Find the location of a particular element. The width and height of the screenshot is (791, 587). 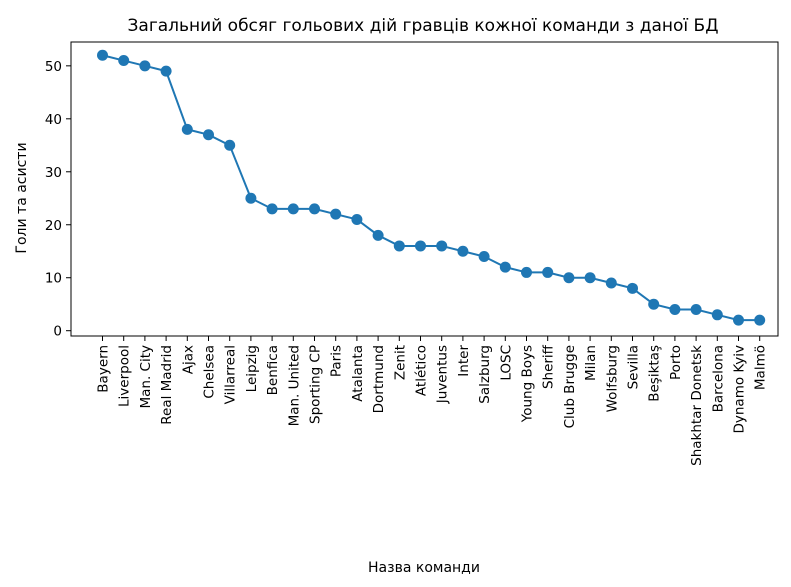

x-tick-label: Villarreal is located at coordinates (231, 374).